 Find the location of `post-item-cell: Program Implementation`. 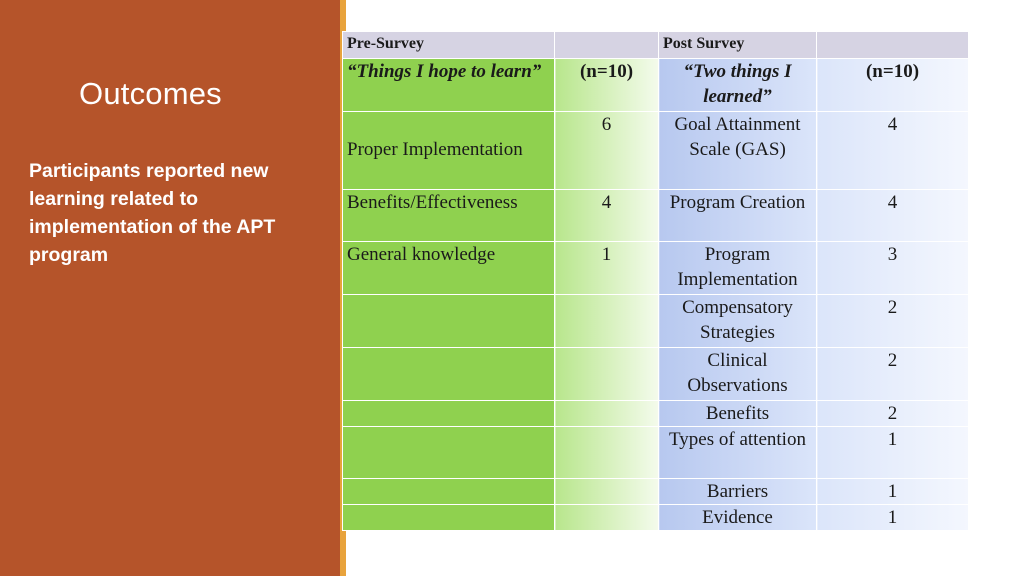

post-item-cell: Program Implementation is located at coordinates (737, 268).